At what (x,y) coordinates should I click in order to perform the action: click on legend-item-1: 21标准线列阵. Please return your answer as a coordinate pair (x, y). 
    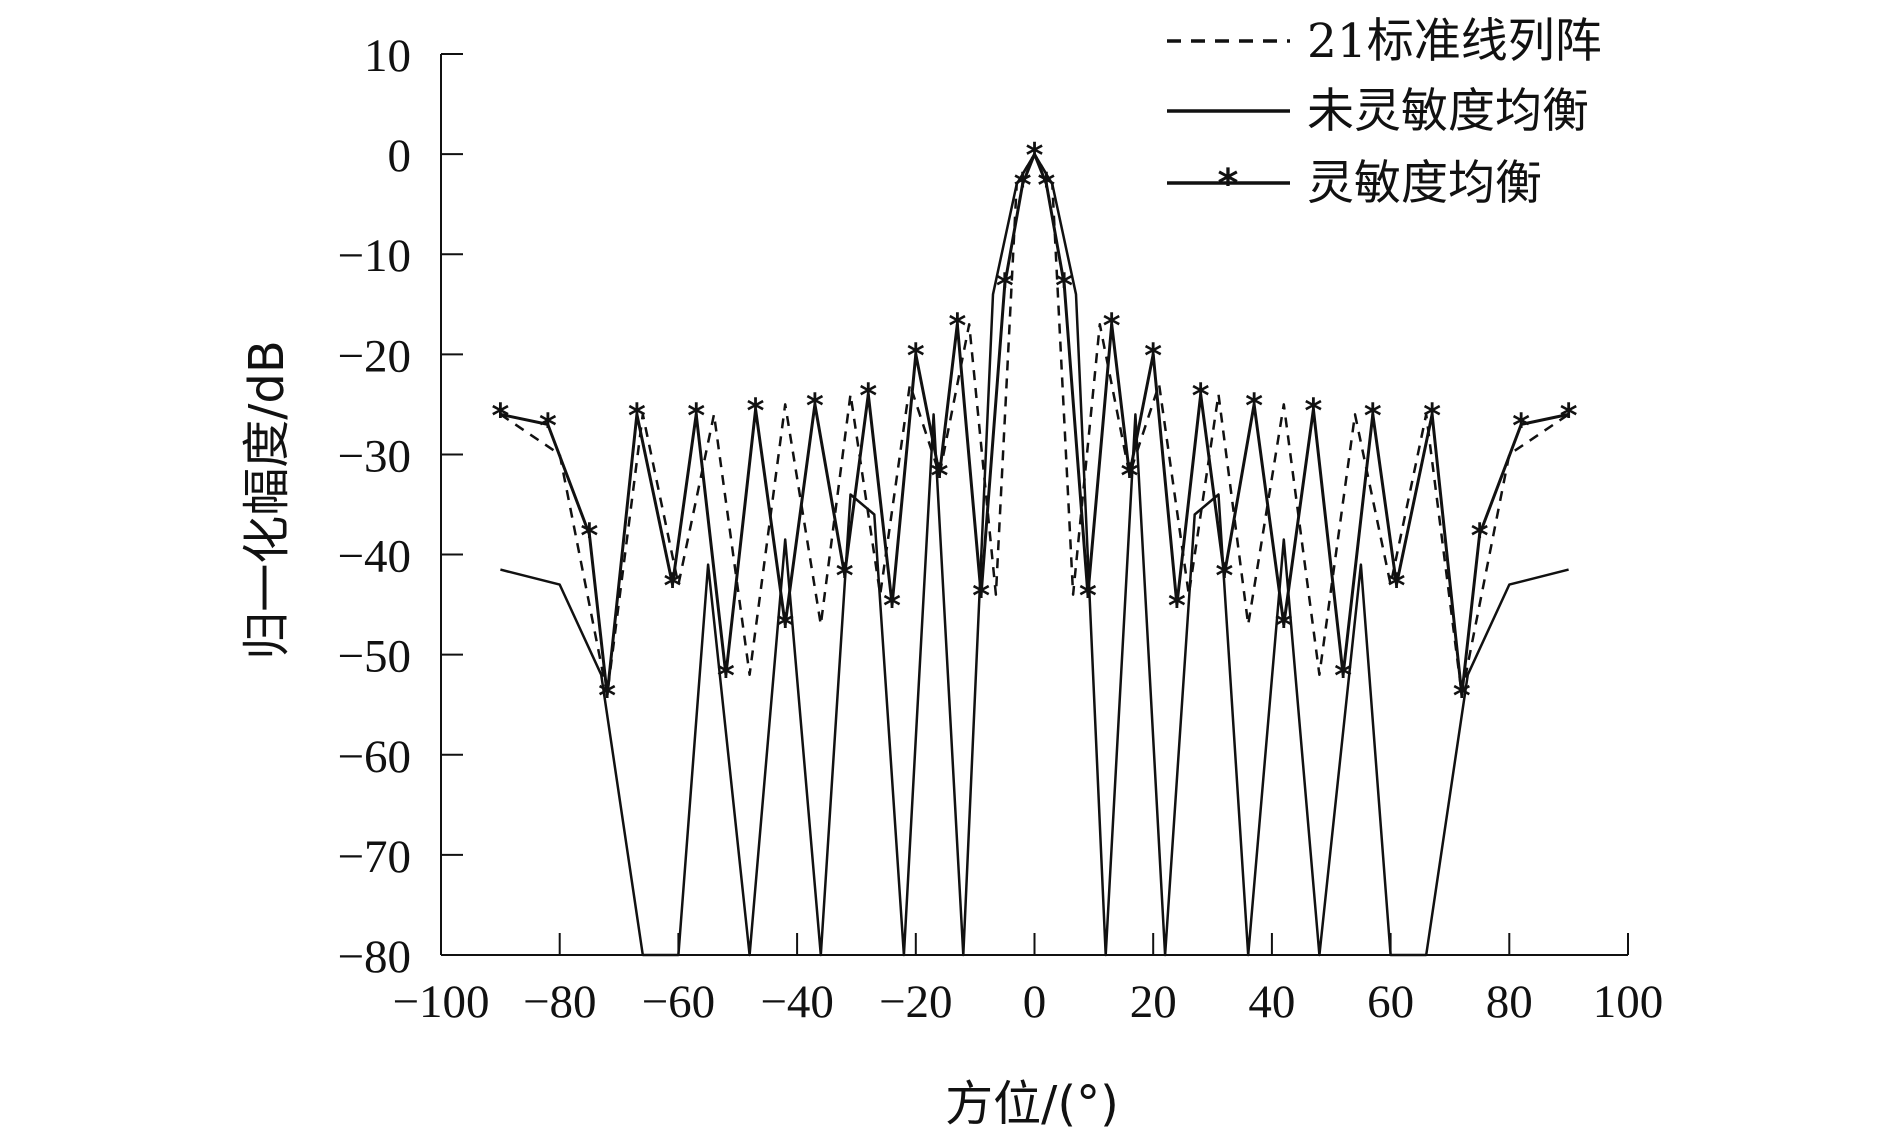
    Looking at the image, I should click on (1384, 41).